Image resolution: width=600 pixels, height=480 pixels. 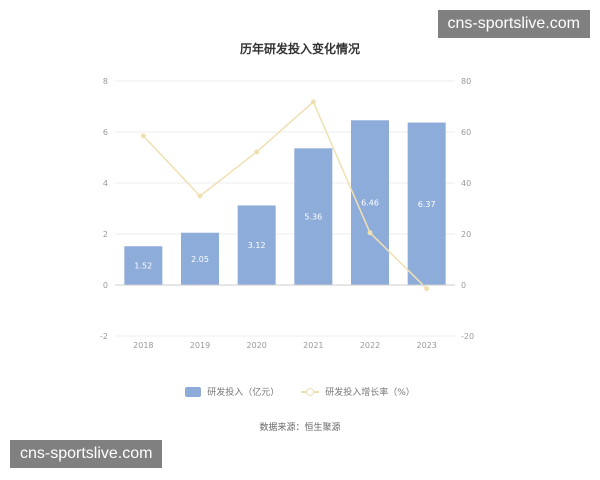 What do you see at coordinates (256, 345) in the screenshot?
I see `x-tick-label: 2020` at bounding box center [256, 345].